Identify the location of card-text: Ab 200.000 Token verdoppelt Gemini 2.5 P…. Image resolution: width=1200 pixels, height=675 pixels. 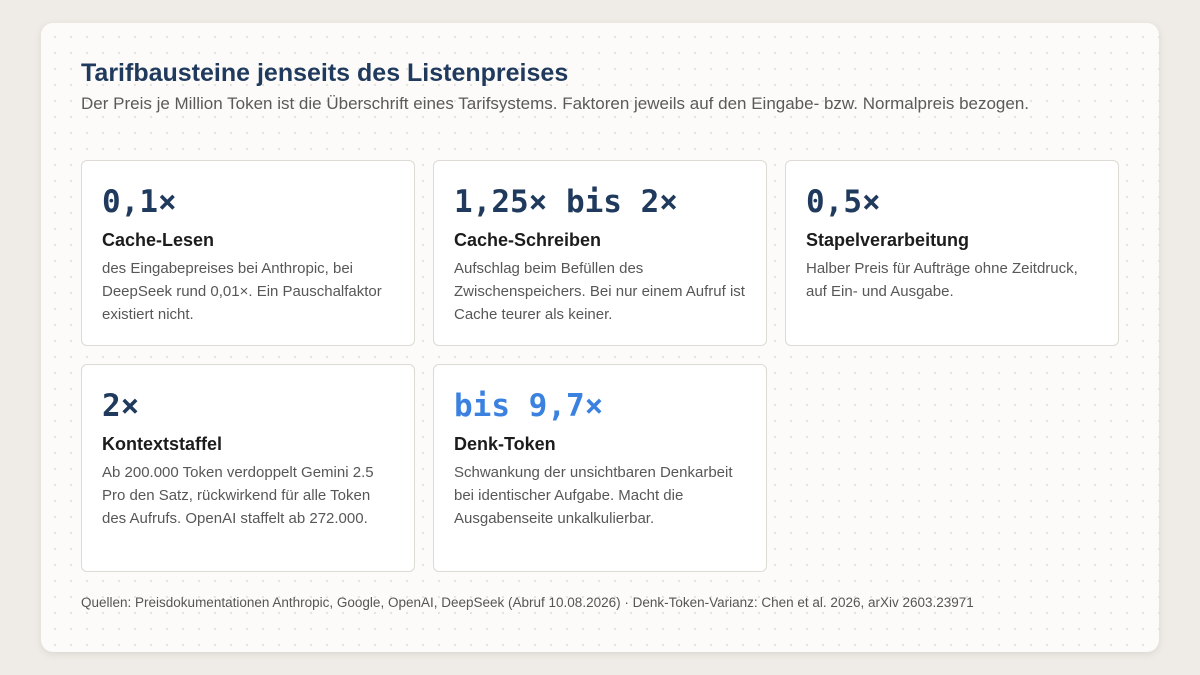
(238, 495).